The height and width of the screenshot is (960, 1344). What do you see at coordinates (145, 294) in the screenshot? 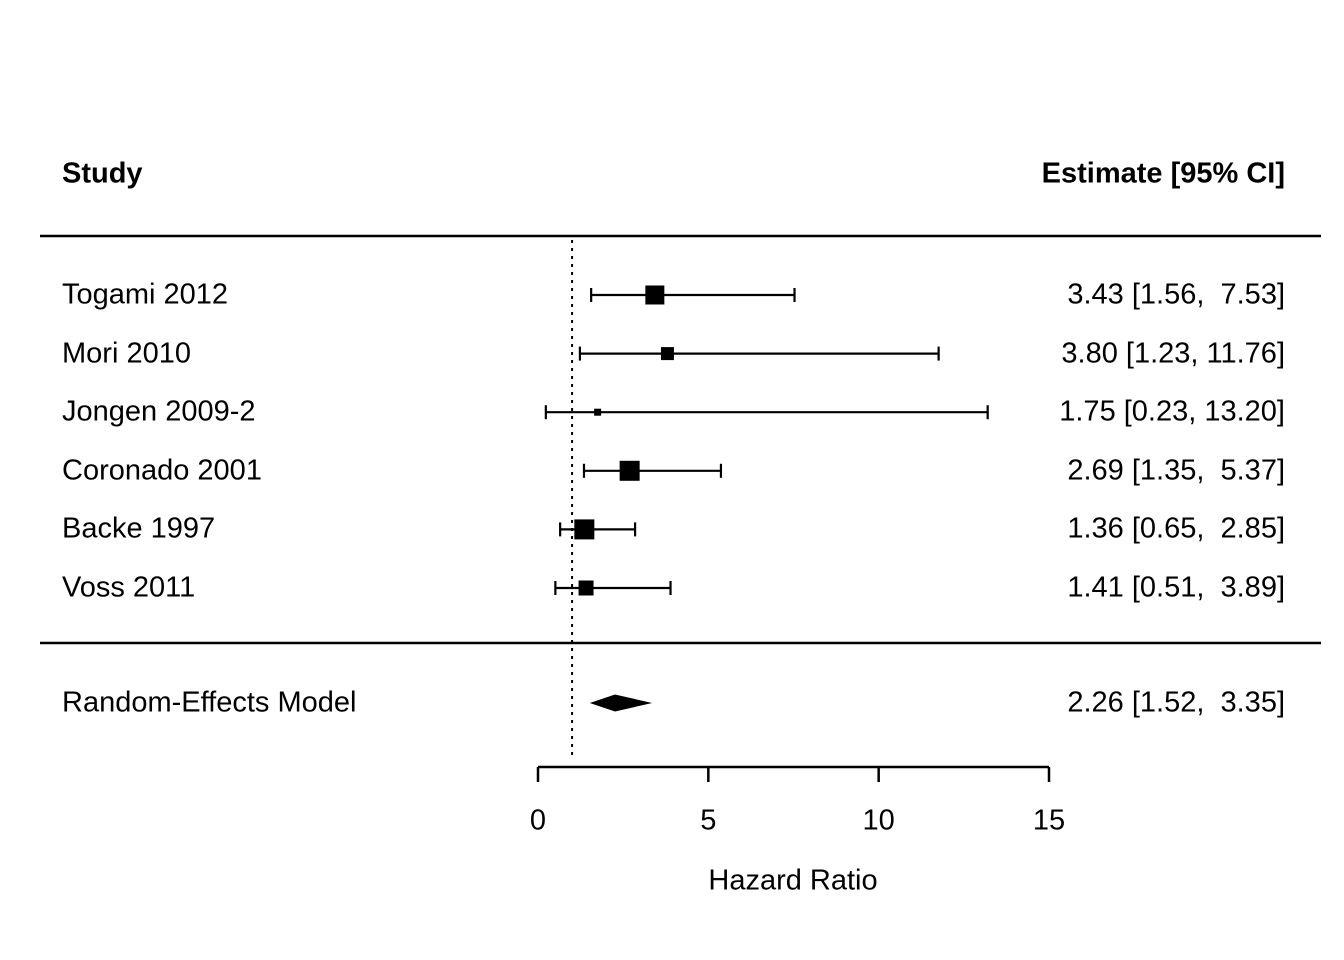
I see `study-label: Togami 2012` at bounding box center [145, 294].